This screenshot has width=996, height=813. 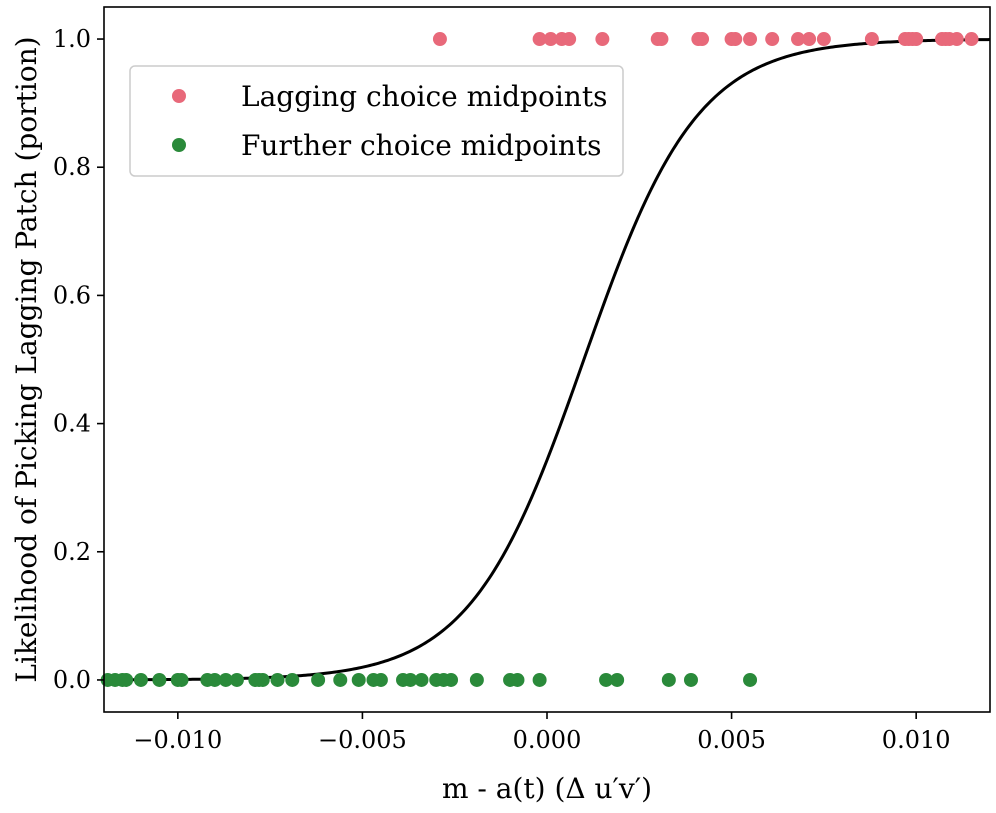 What do you see at coordinates (72, 295) in the screenshot?
I see `y-tick-label: 0.6` at bounding box center [72, 295].